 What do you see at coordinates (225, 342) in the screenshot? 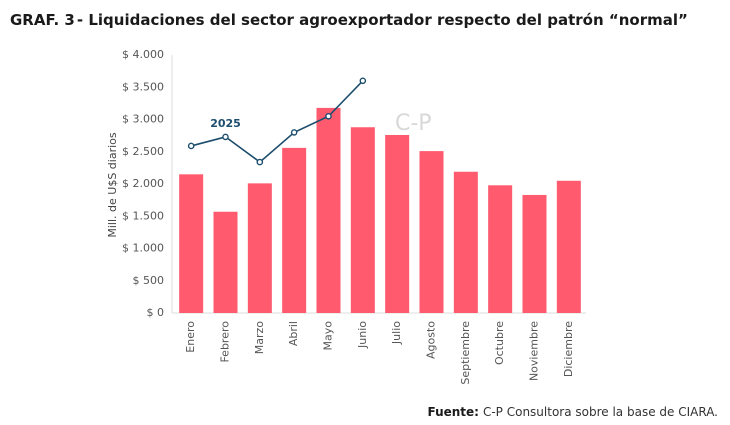
I see `x-tick-label: Febrero` at bounding box center [225, 342].